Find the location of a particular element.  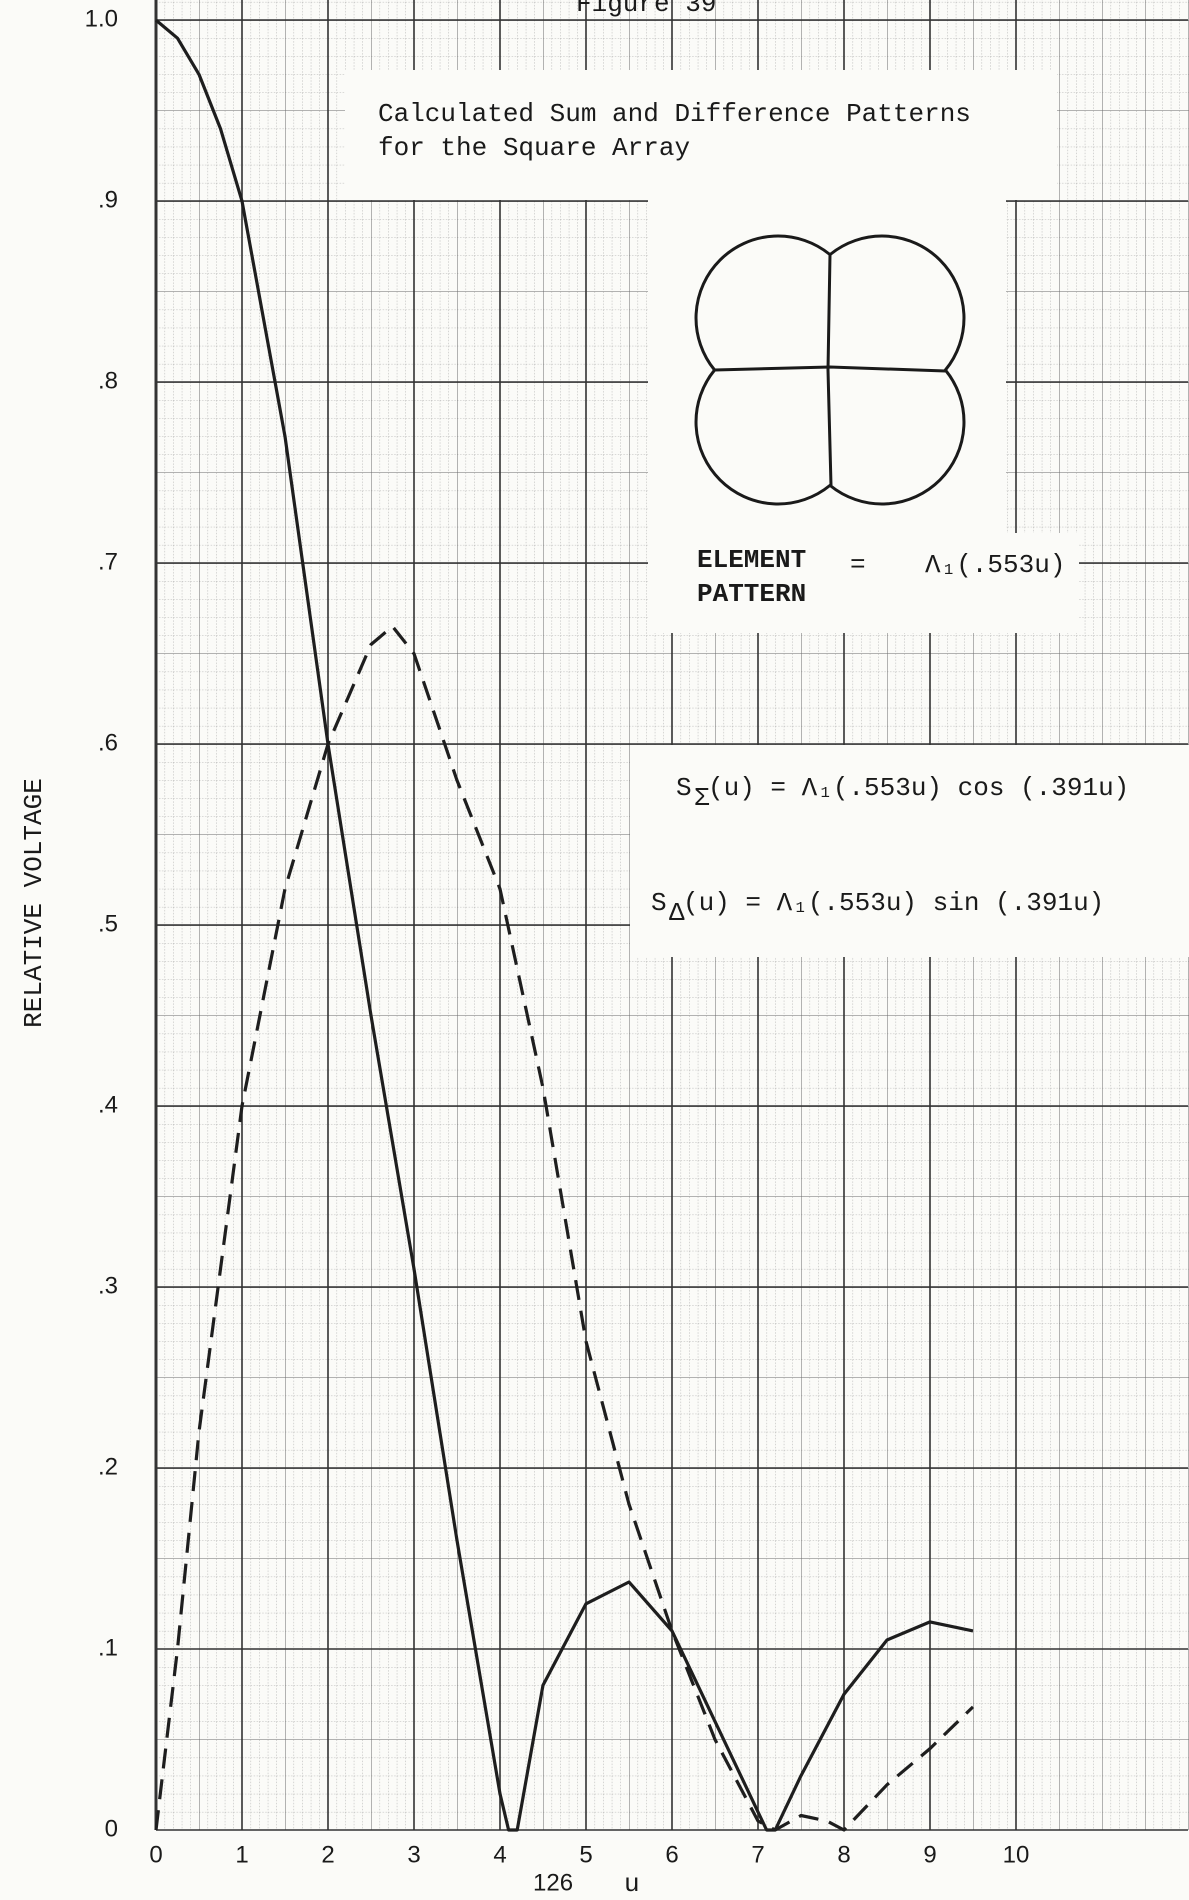

element-label: ELEMENT is located at coordinates (751, 560).